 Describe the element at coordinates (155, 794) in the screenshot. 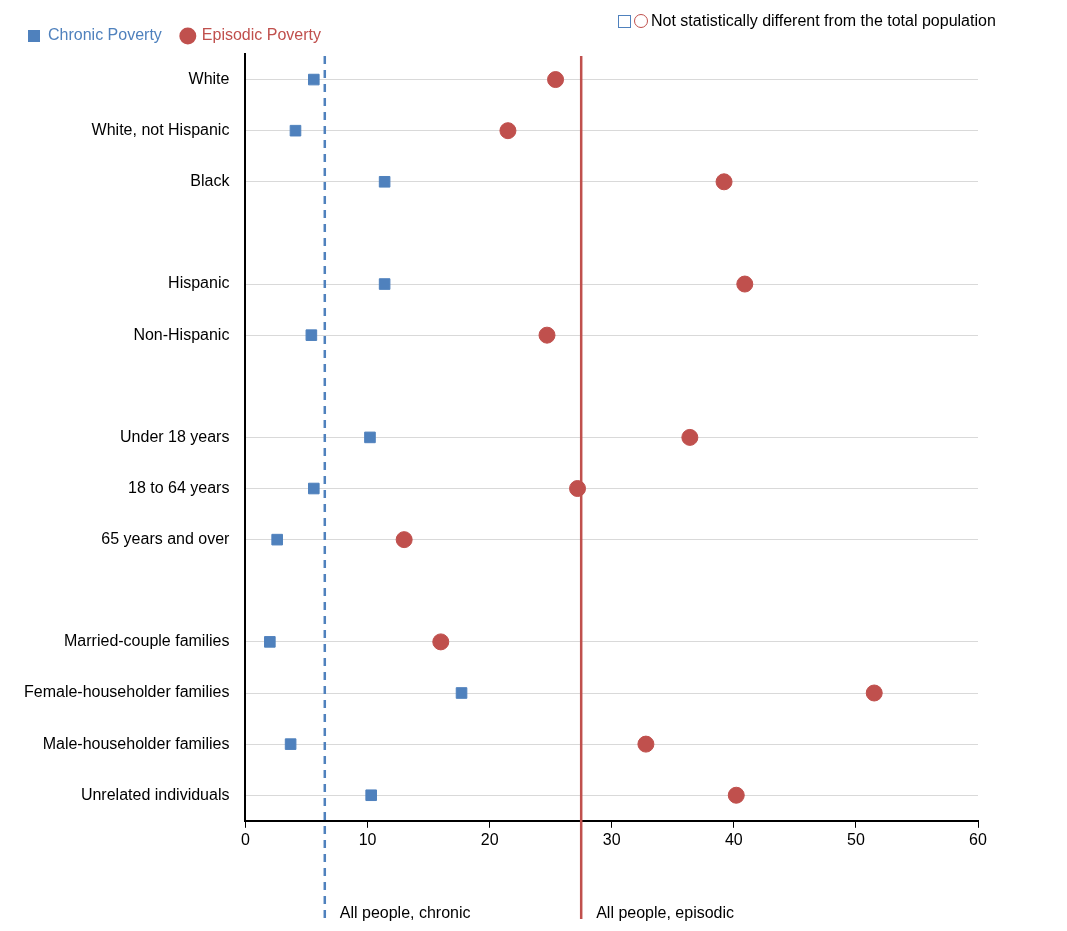

I see `y-tick-label: Unrelated individuals` at that location.